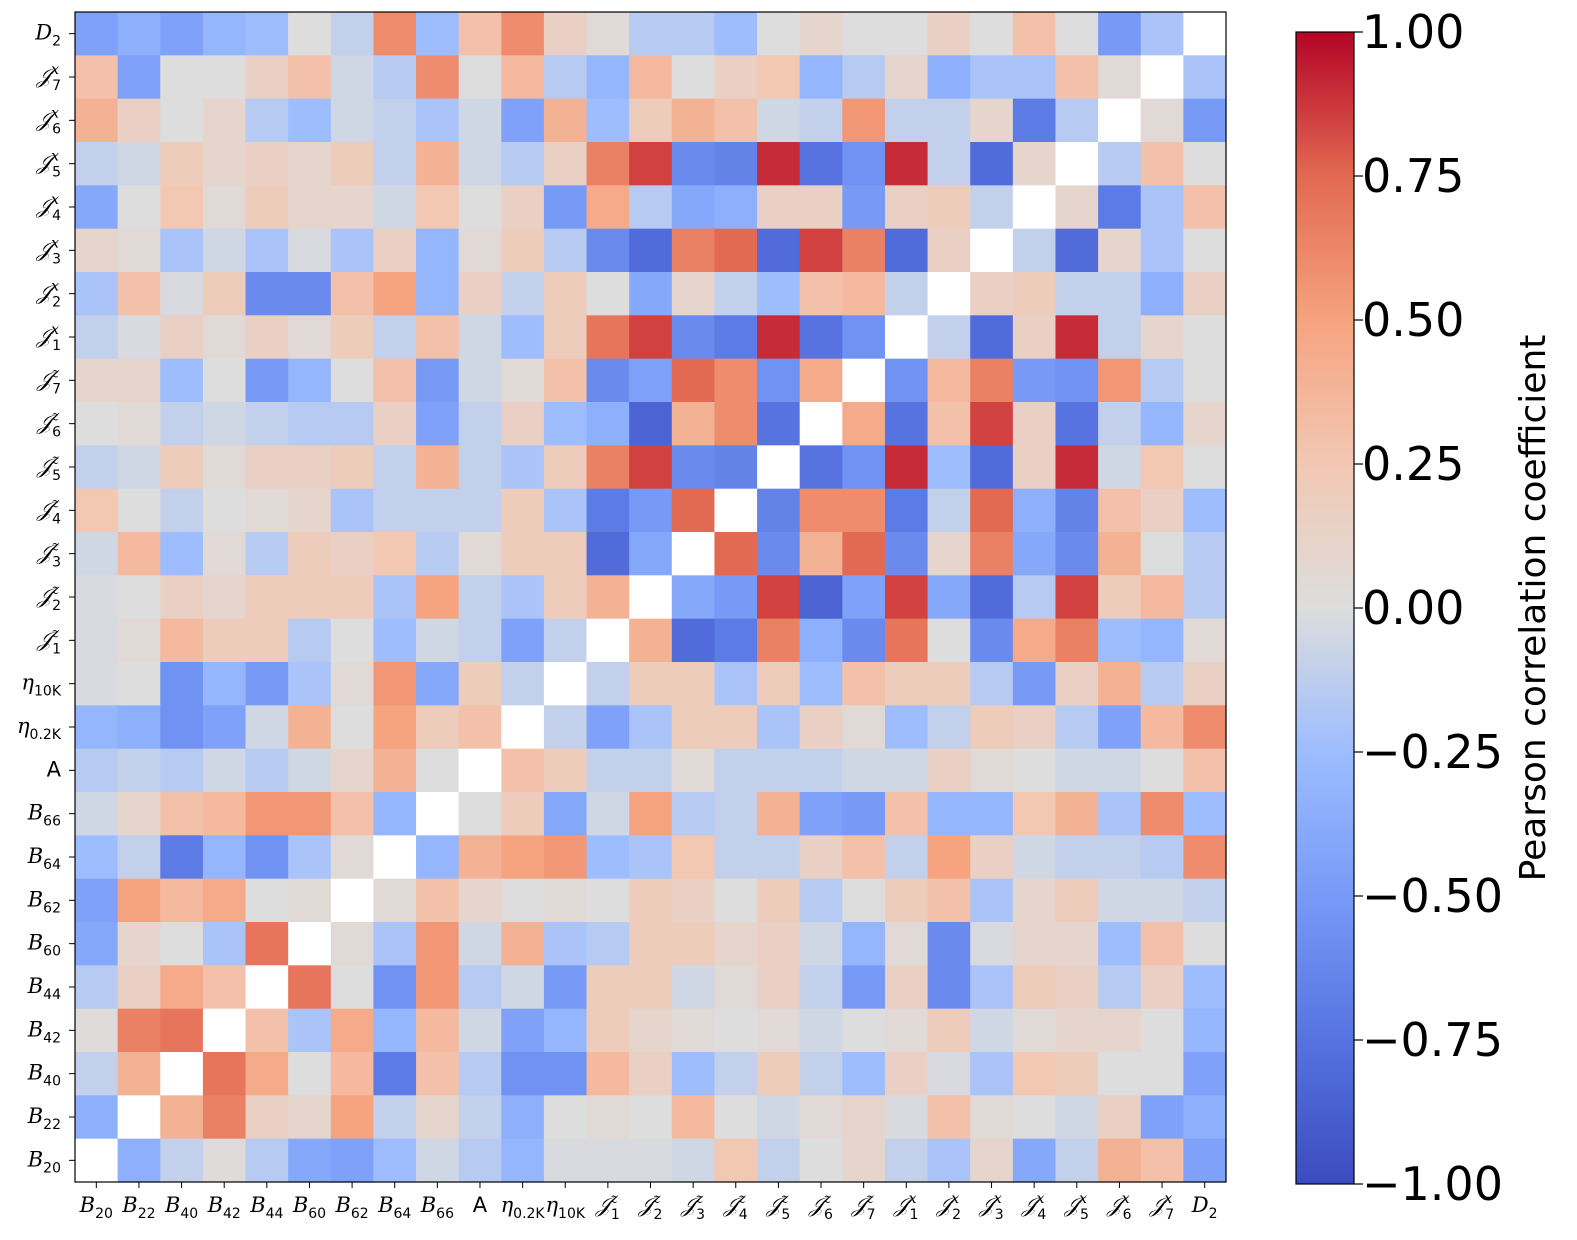 This screenshot has height=1240, width=1577. I want to click on tick-label: A, so click(480, 1205).